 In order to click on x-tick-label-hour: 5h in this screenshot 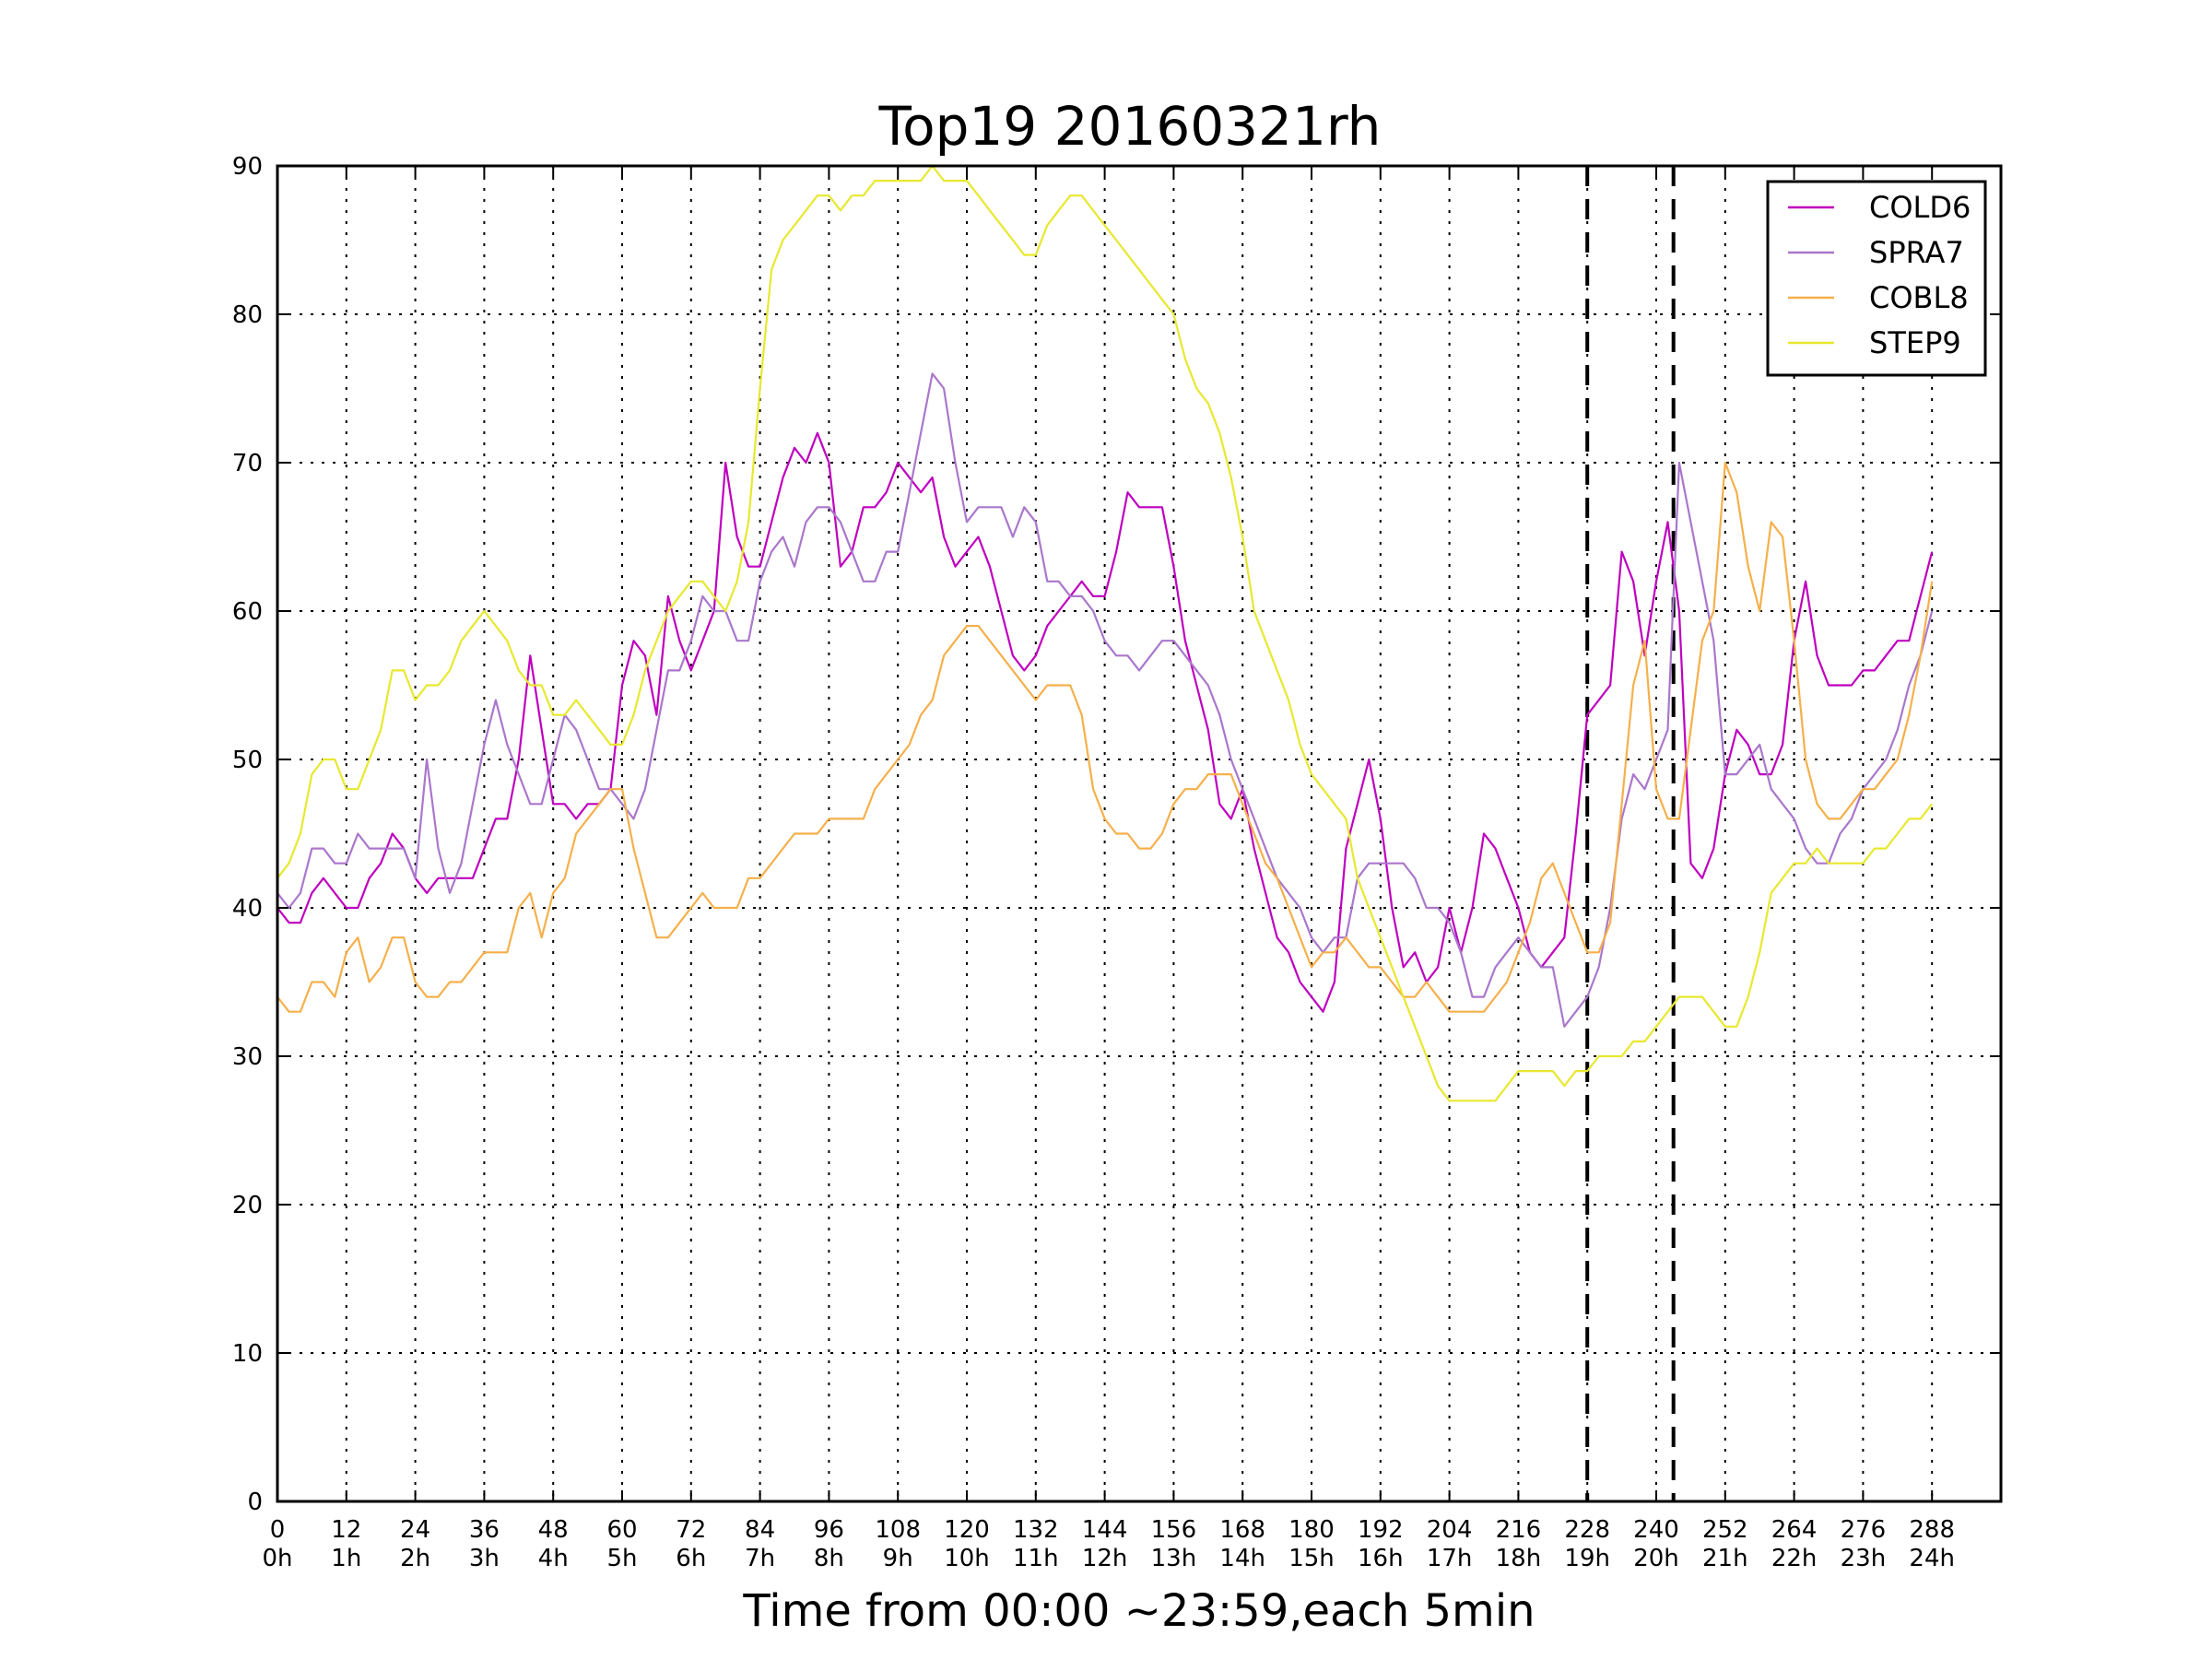, I will do `click(621, 1558)`.